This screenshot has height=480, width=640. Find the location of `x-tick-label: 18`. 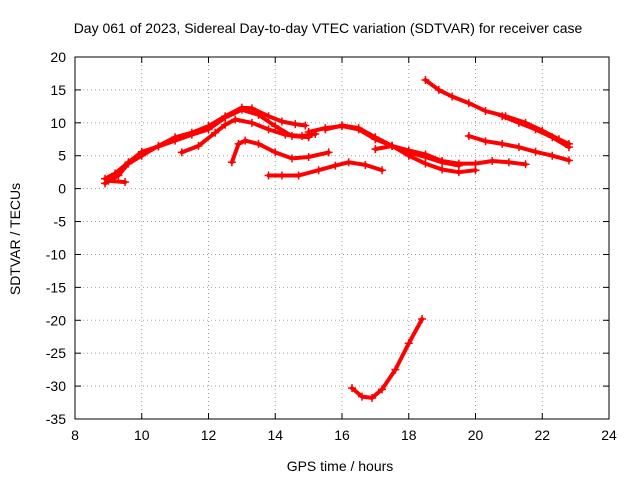

x-tick-label: 18 is located at coordinates (409, 435).